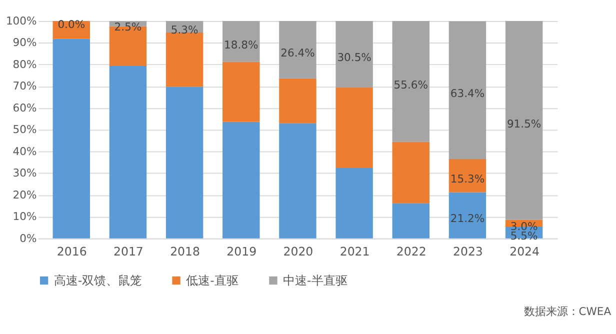 This screenshot has height=334, width=616. What do you see at coordinates (24, 86) in the screenshot?
I see `y-tick-label: 70%` at bounding box center [24, 86].